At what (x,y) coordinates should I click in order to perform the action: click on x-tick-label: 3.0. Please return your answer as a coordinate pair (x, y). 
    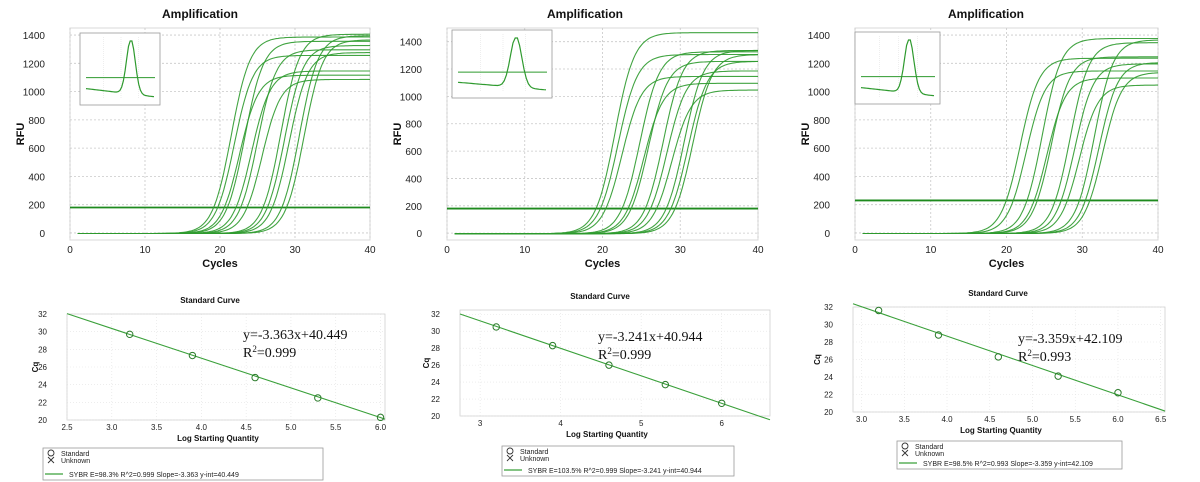
    Looking at the image, I should click on (112, 427).